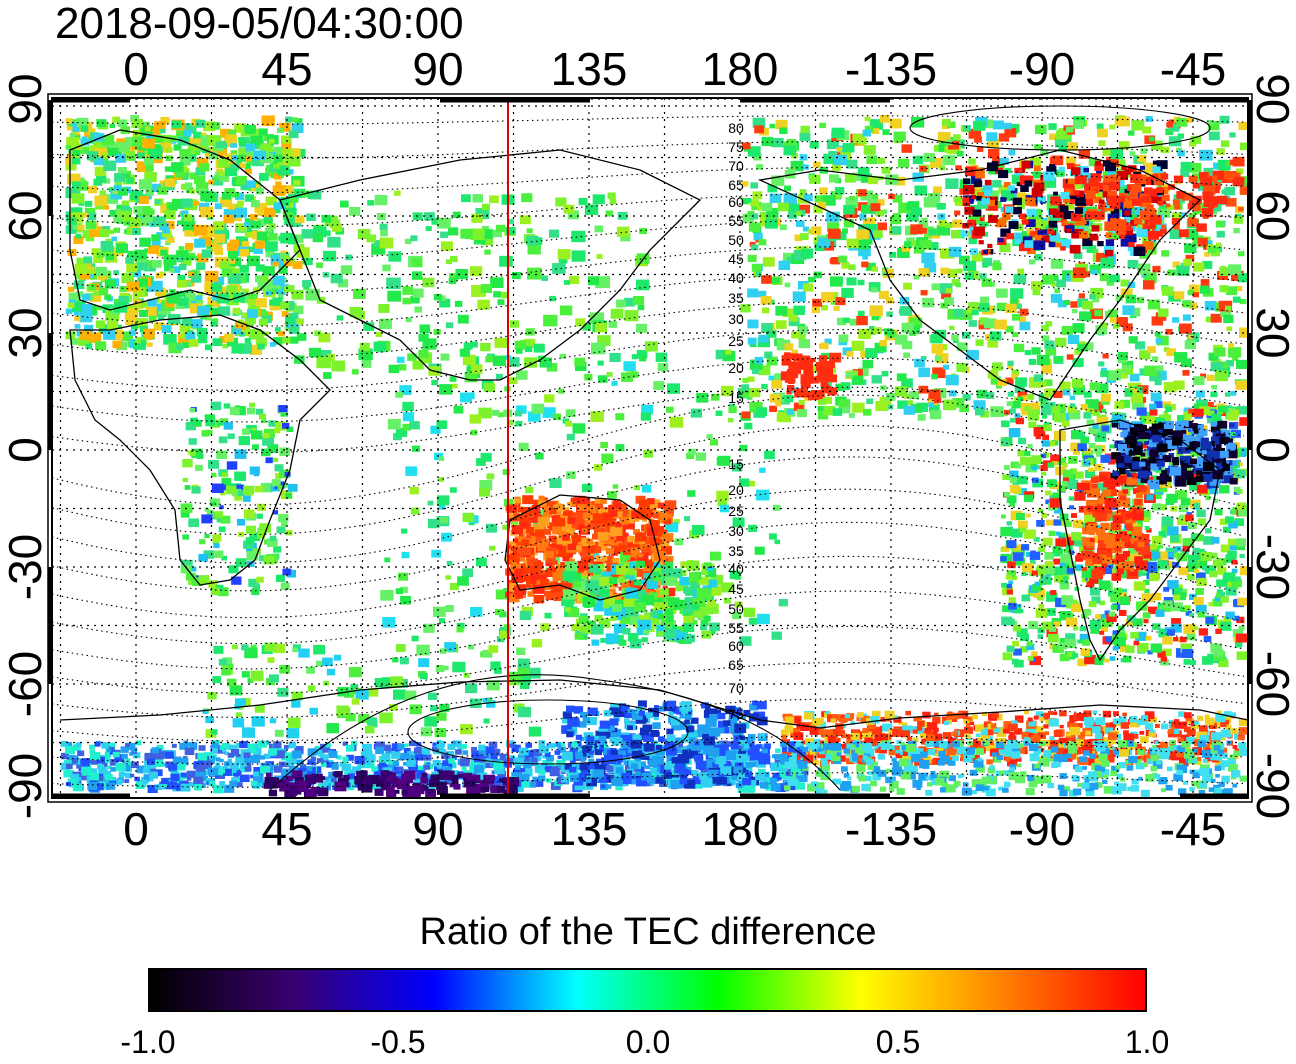 Image resolution: width=1296 pixels, height=1064 pixels. What do you see at coordinates (25, 333) in the screenshot?
I see `lat-tick-label-left: 30` at bounding box center [25, 333].